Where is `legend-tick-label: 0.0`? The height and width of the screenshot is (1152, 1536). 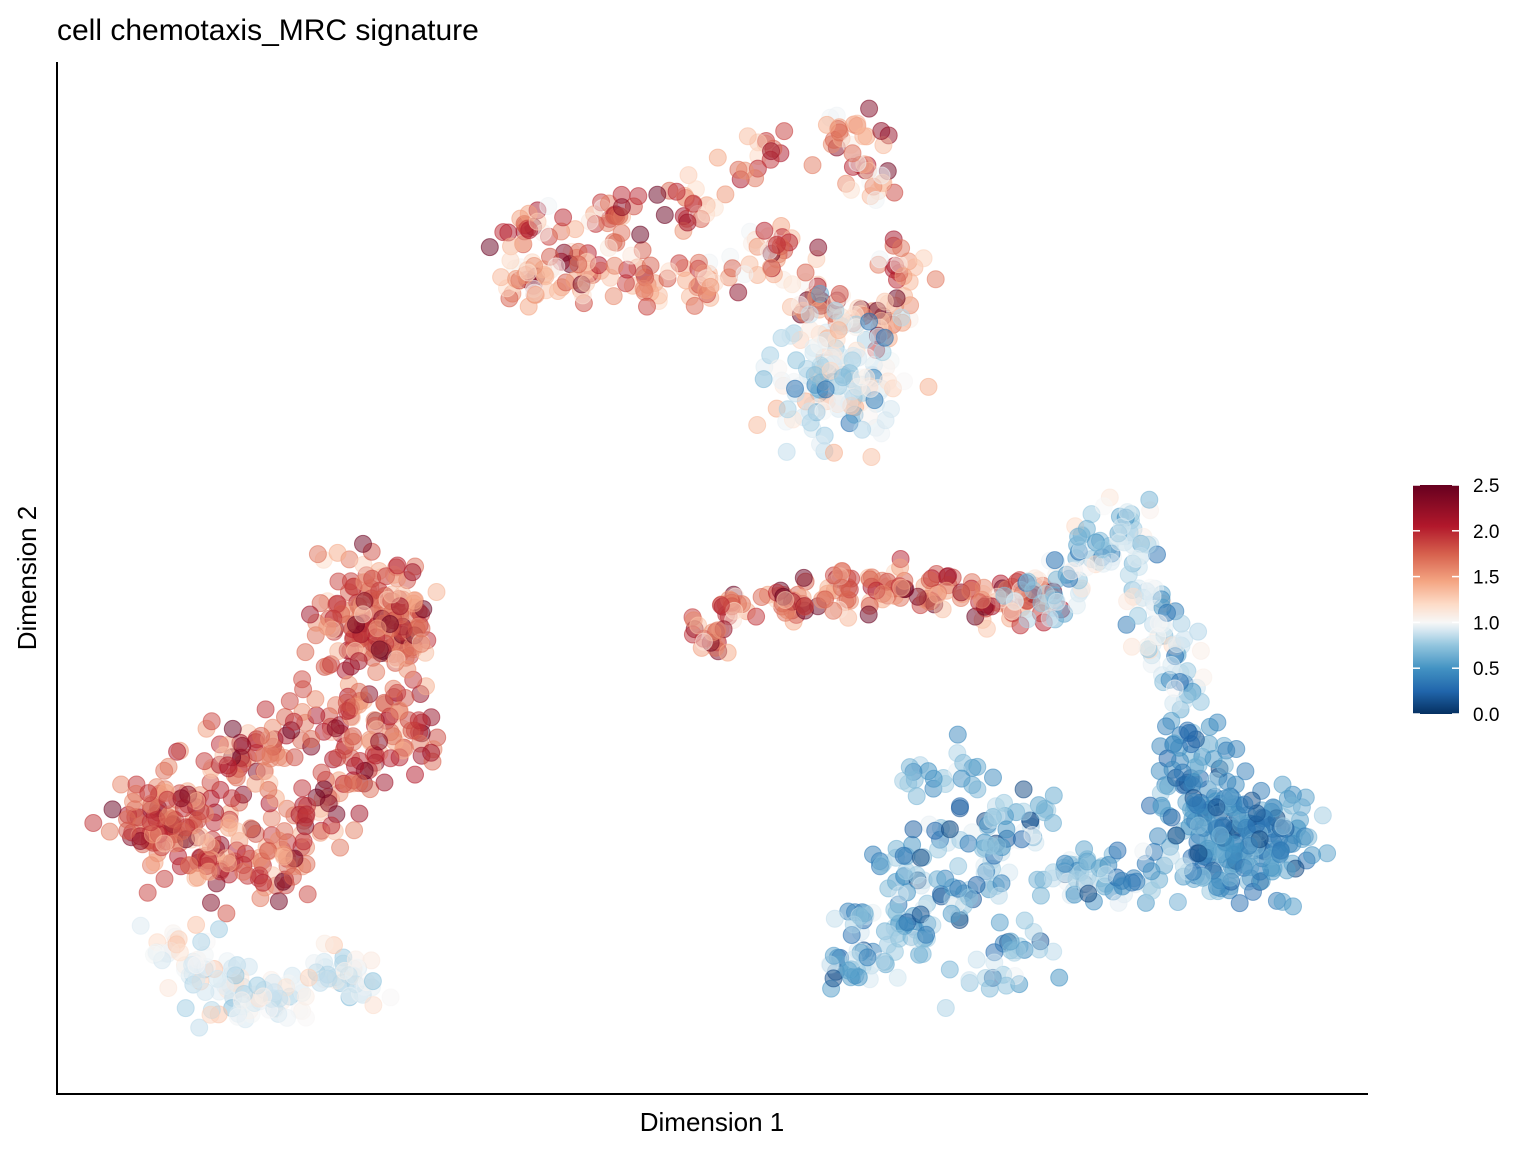 legend-tick-label: 0.0 is located at coordinates (1486, 715).